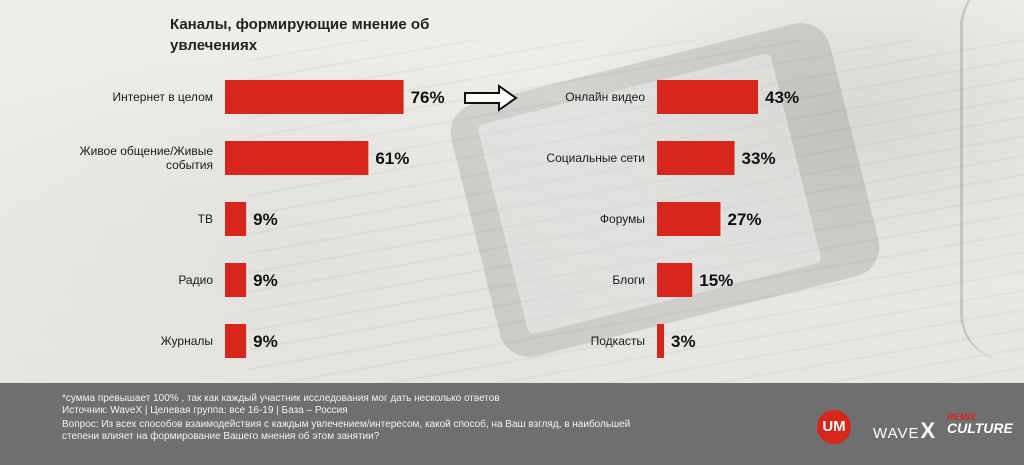 This screenshot has height=465, width=1024. Describe the element at coordinates (300, 35) in the screenshot. I see `chart-title: Каналы, формирующие мнение об увлечениях` at that location.